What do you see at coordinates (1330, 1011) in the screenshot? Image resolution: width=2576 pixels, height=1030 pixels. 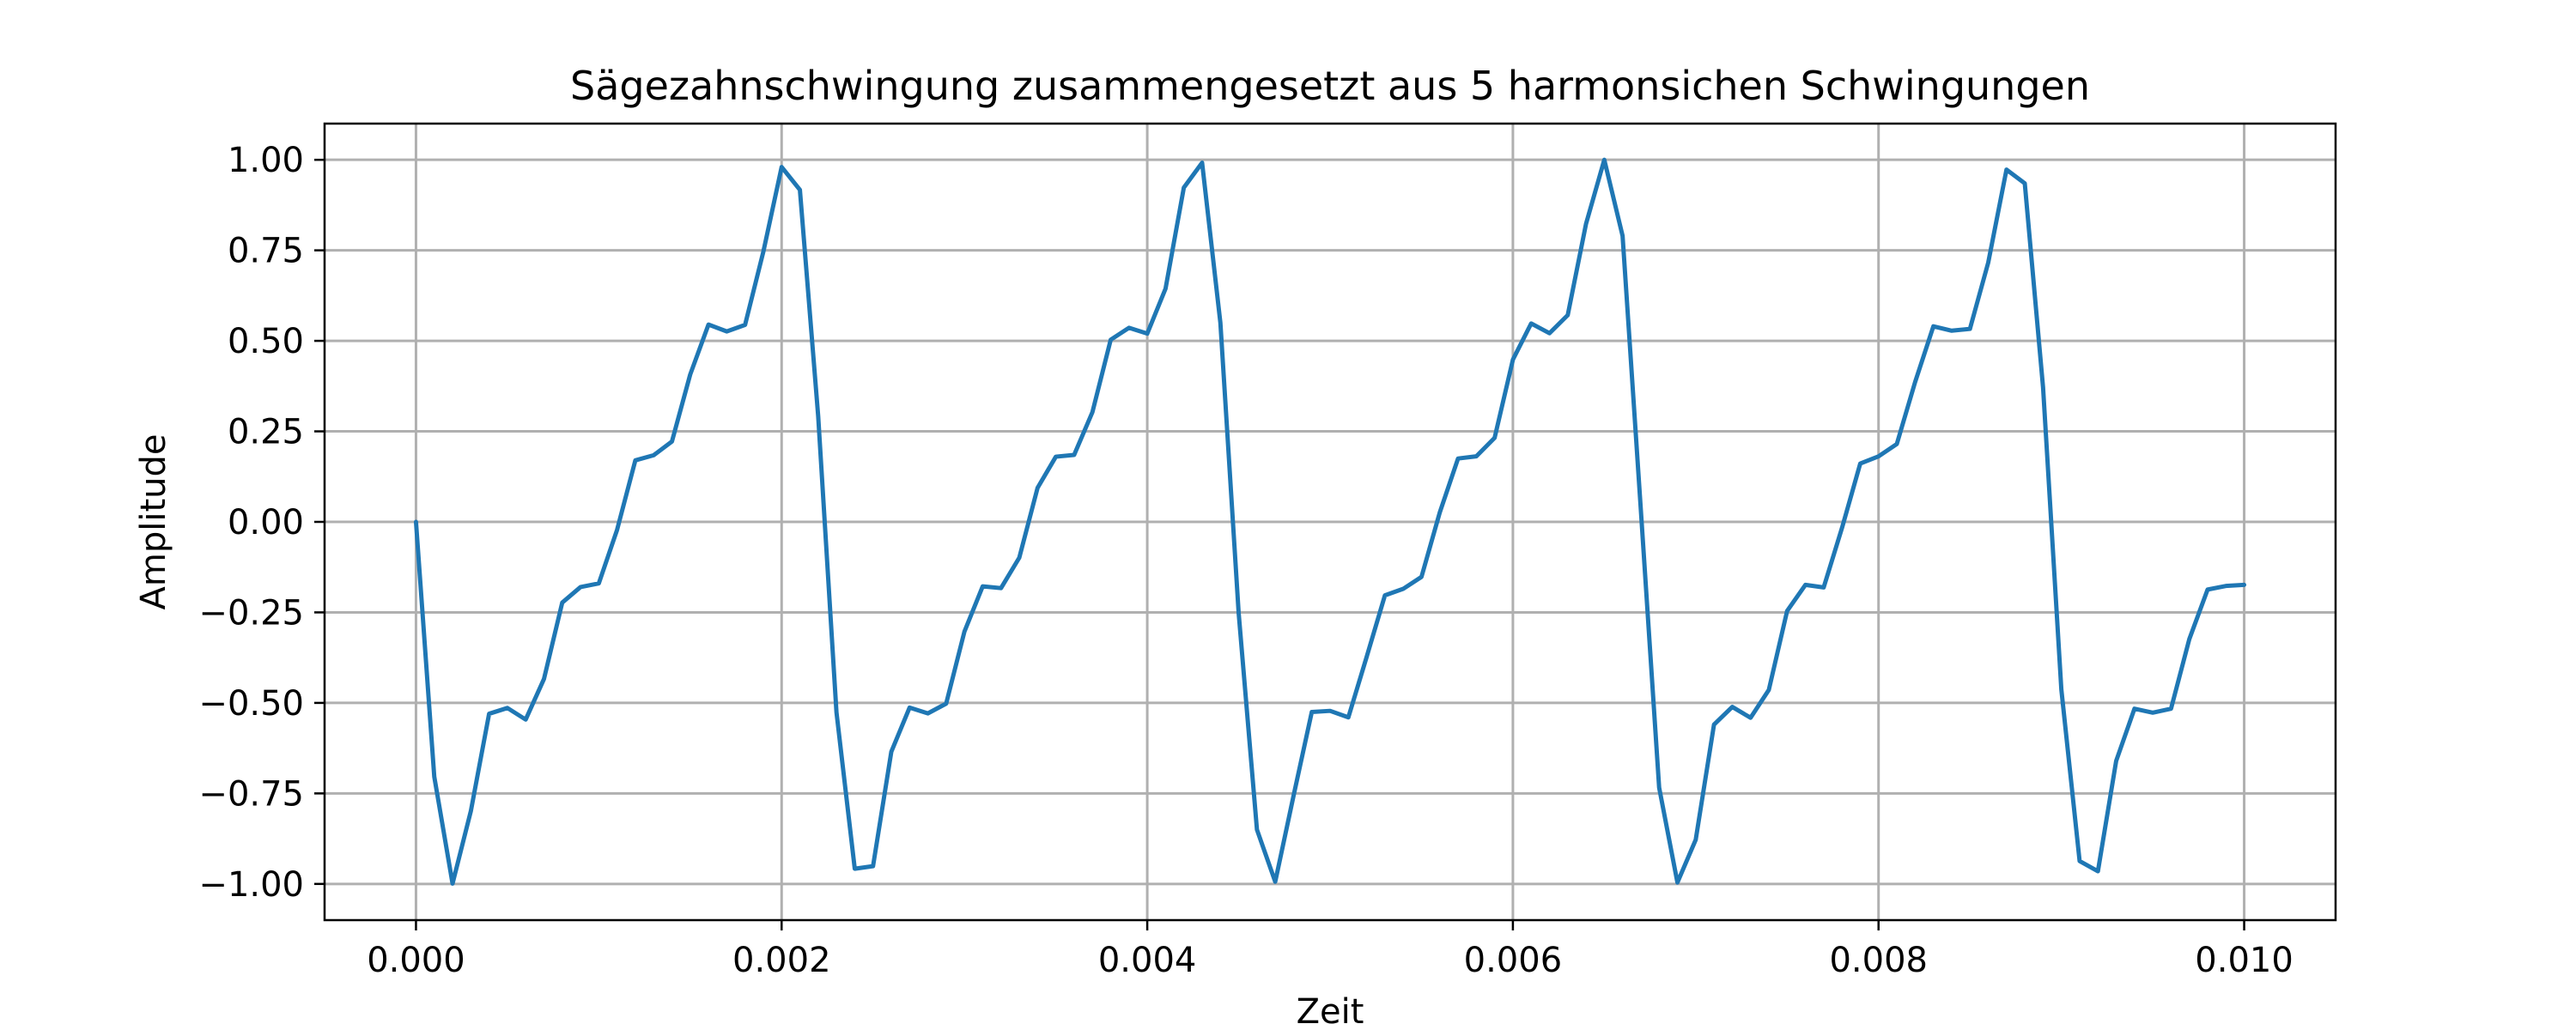 I see `x-axis-label: Zeit` at bounding box center [1330, 1011].